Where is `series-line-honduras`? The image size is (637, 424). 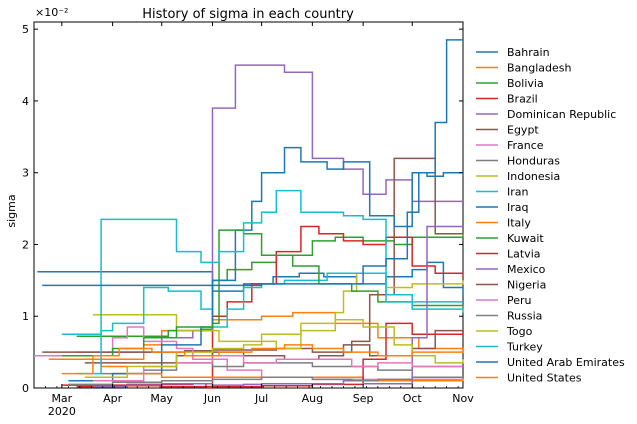 series-line-honduras is located at coordinates (282, 368).